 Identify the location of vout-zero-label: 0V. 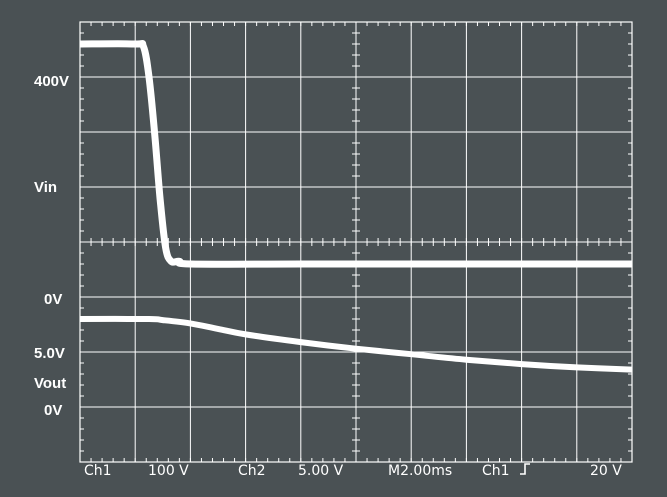
(53, 410).